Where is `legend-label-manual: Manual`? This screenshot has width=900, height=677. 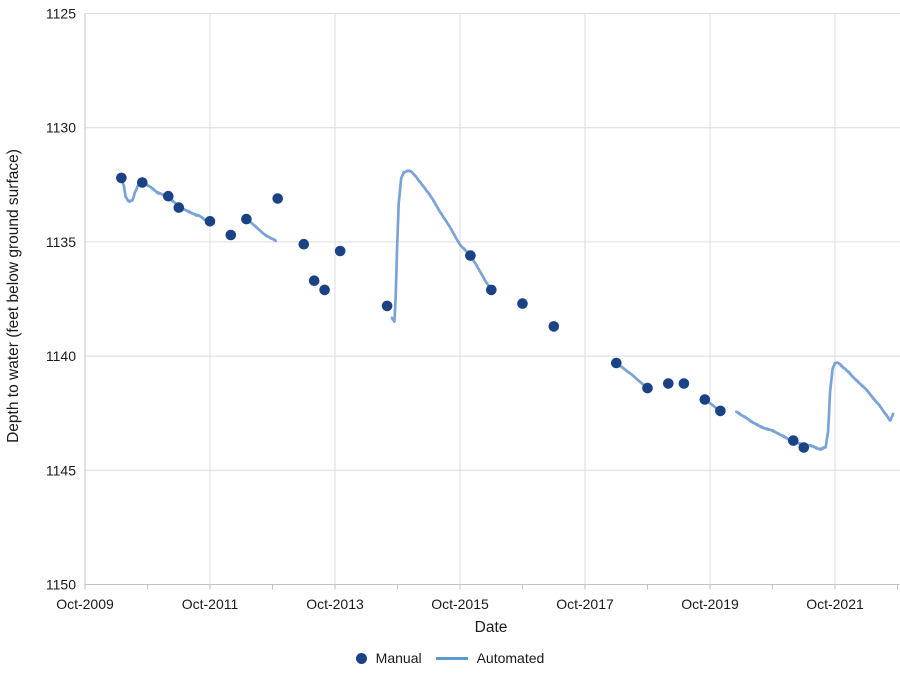
legend-label-manual: Manual is located at coordinates (398, 658).